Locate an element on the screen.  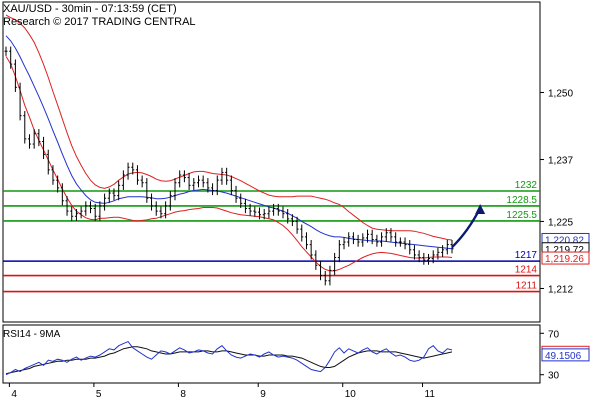
level-label: 1228.5 is located at coordinates (521, 200).